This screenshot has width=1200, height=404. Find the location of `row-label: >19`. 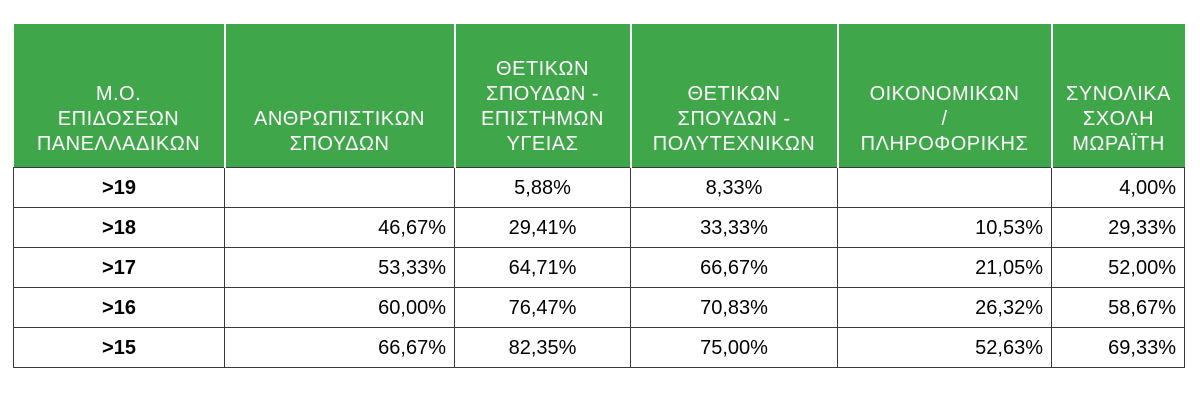

row-label: >19 is located at coordinates (119, 187).